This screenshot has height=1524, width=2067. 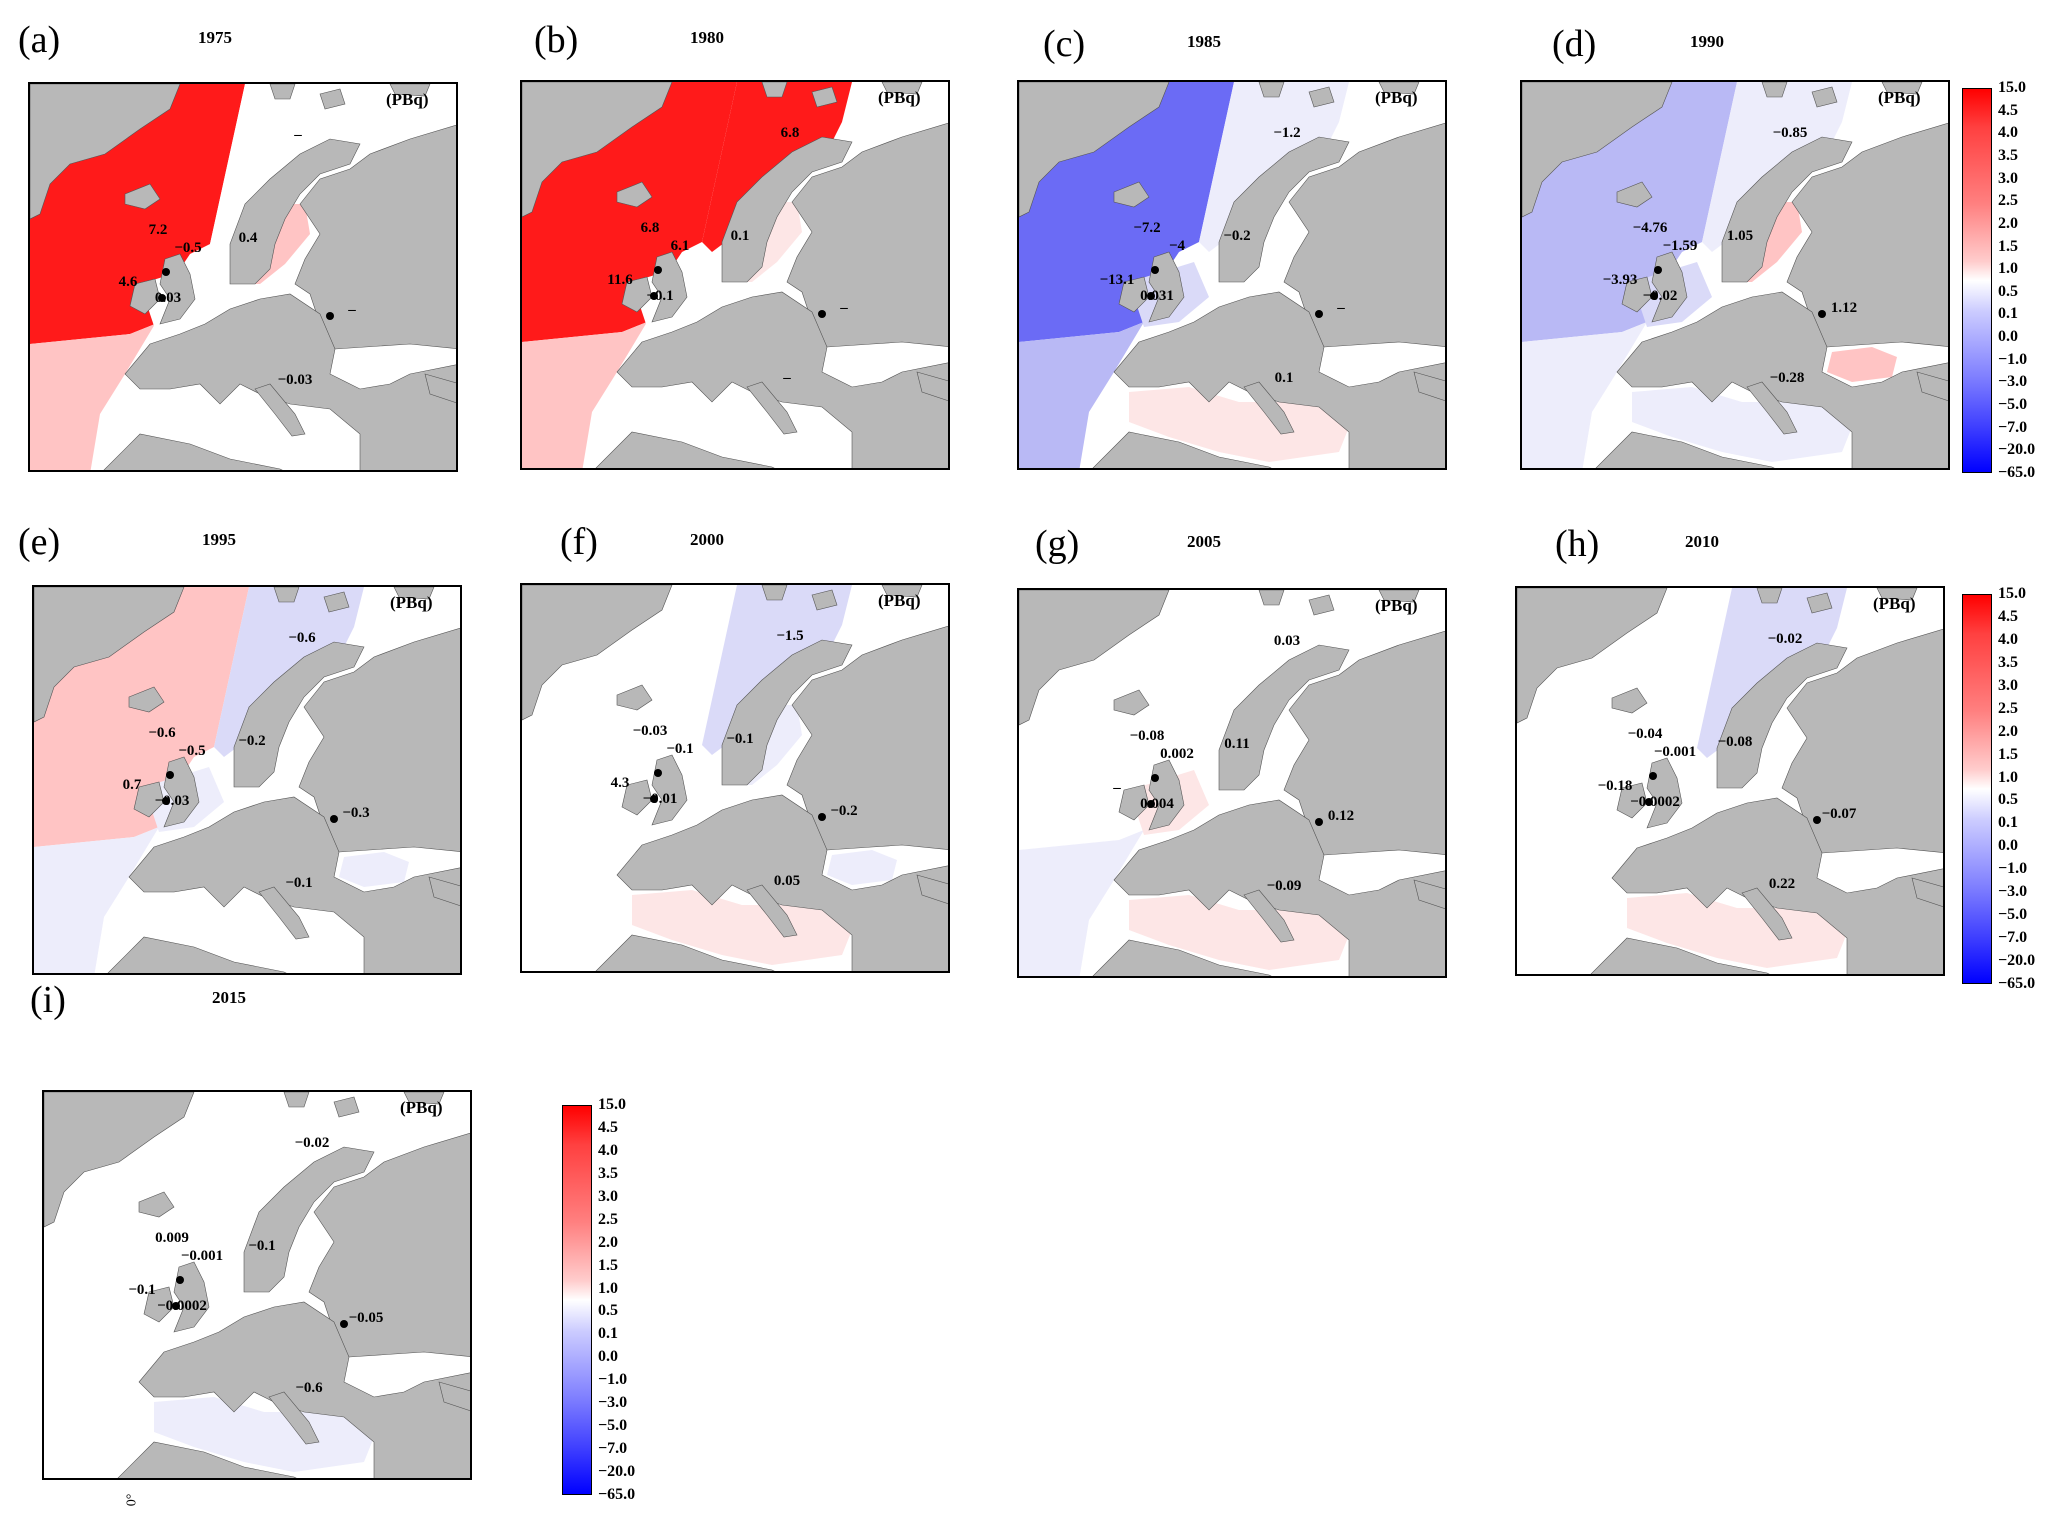 I want to click on region-value-celtic: −13.1, so click(x=1117, y=280).